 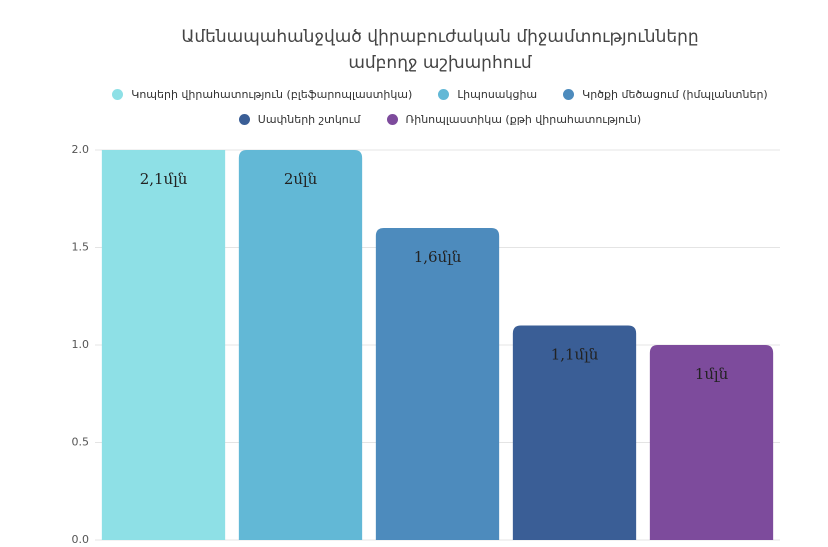 What do you see at coordinates (81, 344) in the screenshot?
I see `y-tick-label: 1.0` at bounding box center [81, 344].